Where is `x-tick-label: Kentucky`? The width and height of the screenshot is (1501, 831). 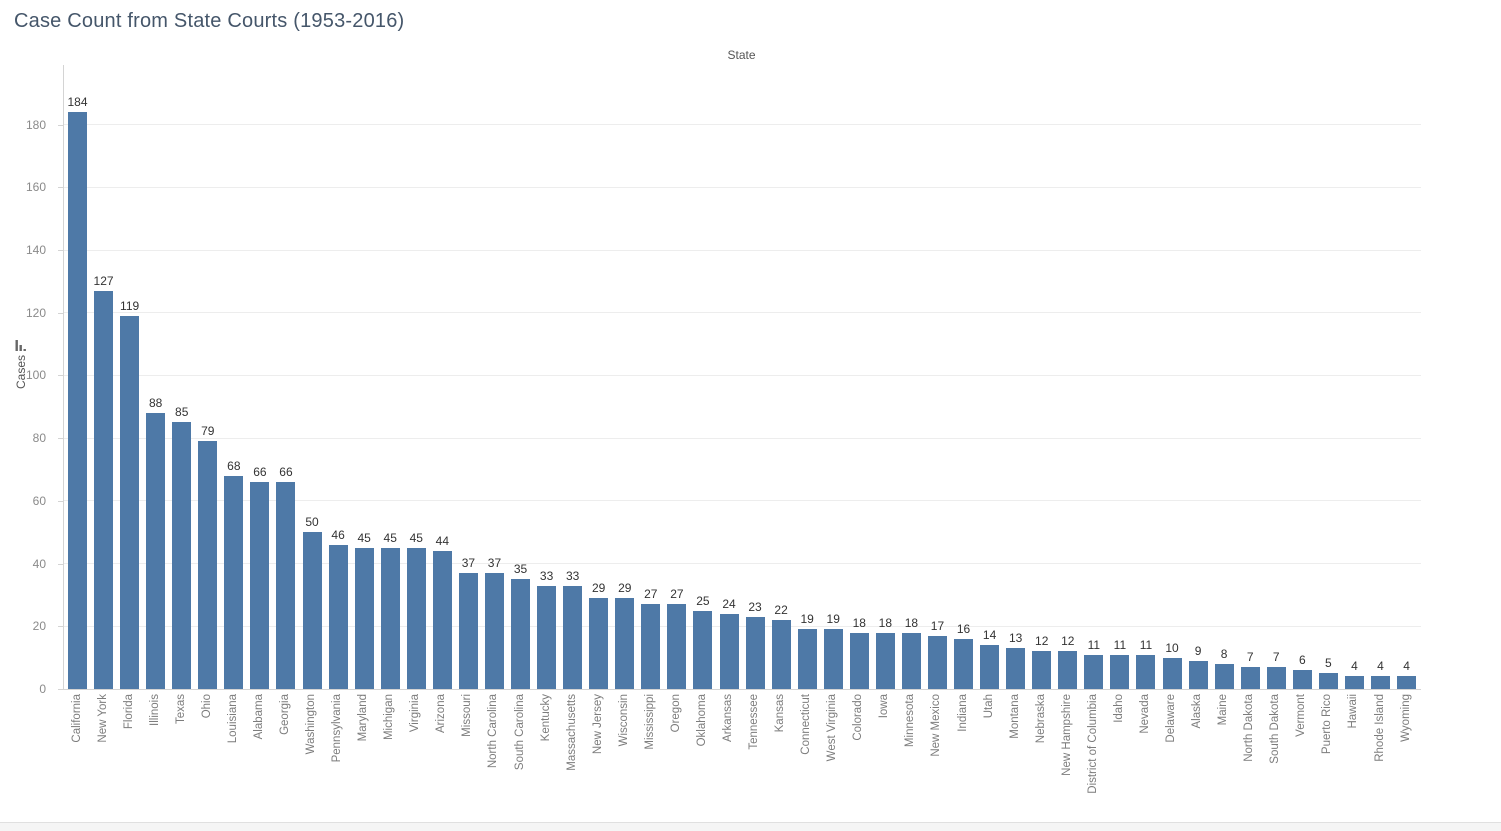 x-tick-label: Kentucky is located at coordinates (545, 718).